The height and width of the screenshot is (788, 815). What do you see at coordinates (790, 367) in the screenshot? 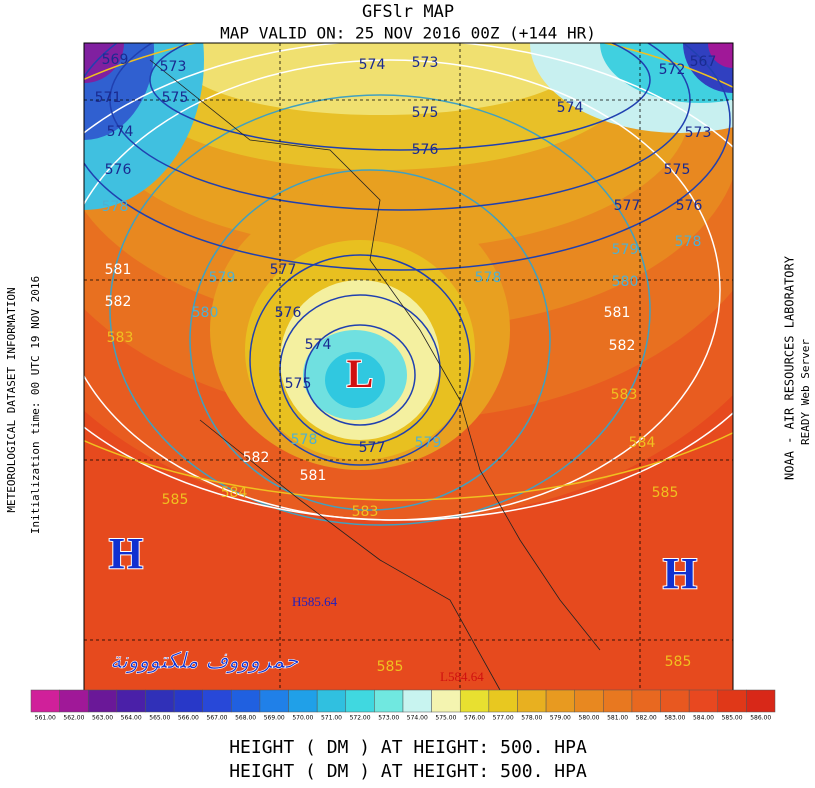
I see `label: NOAA - AIR RESOURCES LABORATORY` at bounding box center [790, 367].